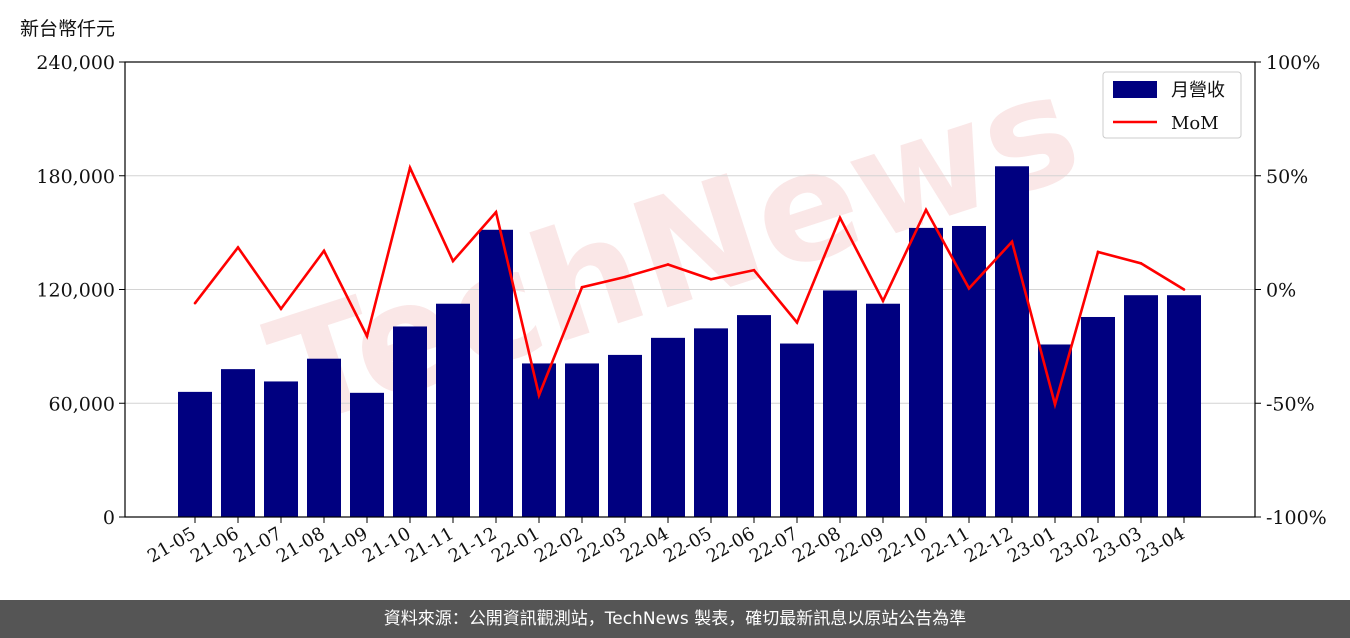 The image size is (1350, 638). What do you see at coordinates (1031, 545) in the screenshot?
I see `x-tick-label: 23-01` at bounding box center [1031, 545].